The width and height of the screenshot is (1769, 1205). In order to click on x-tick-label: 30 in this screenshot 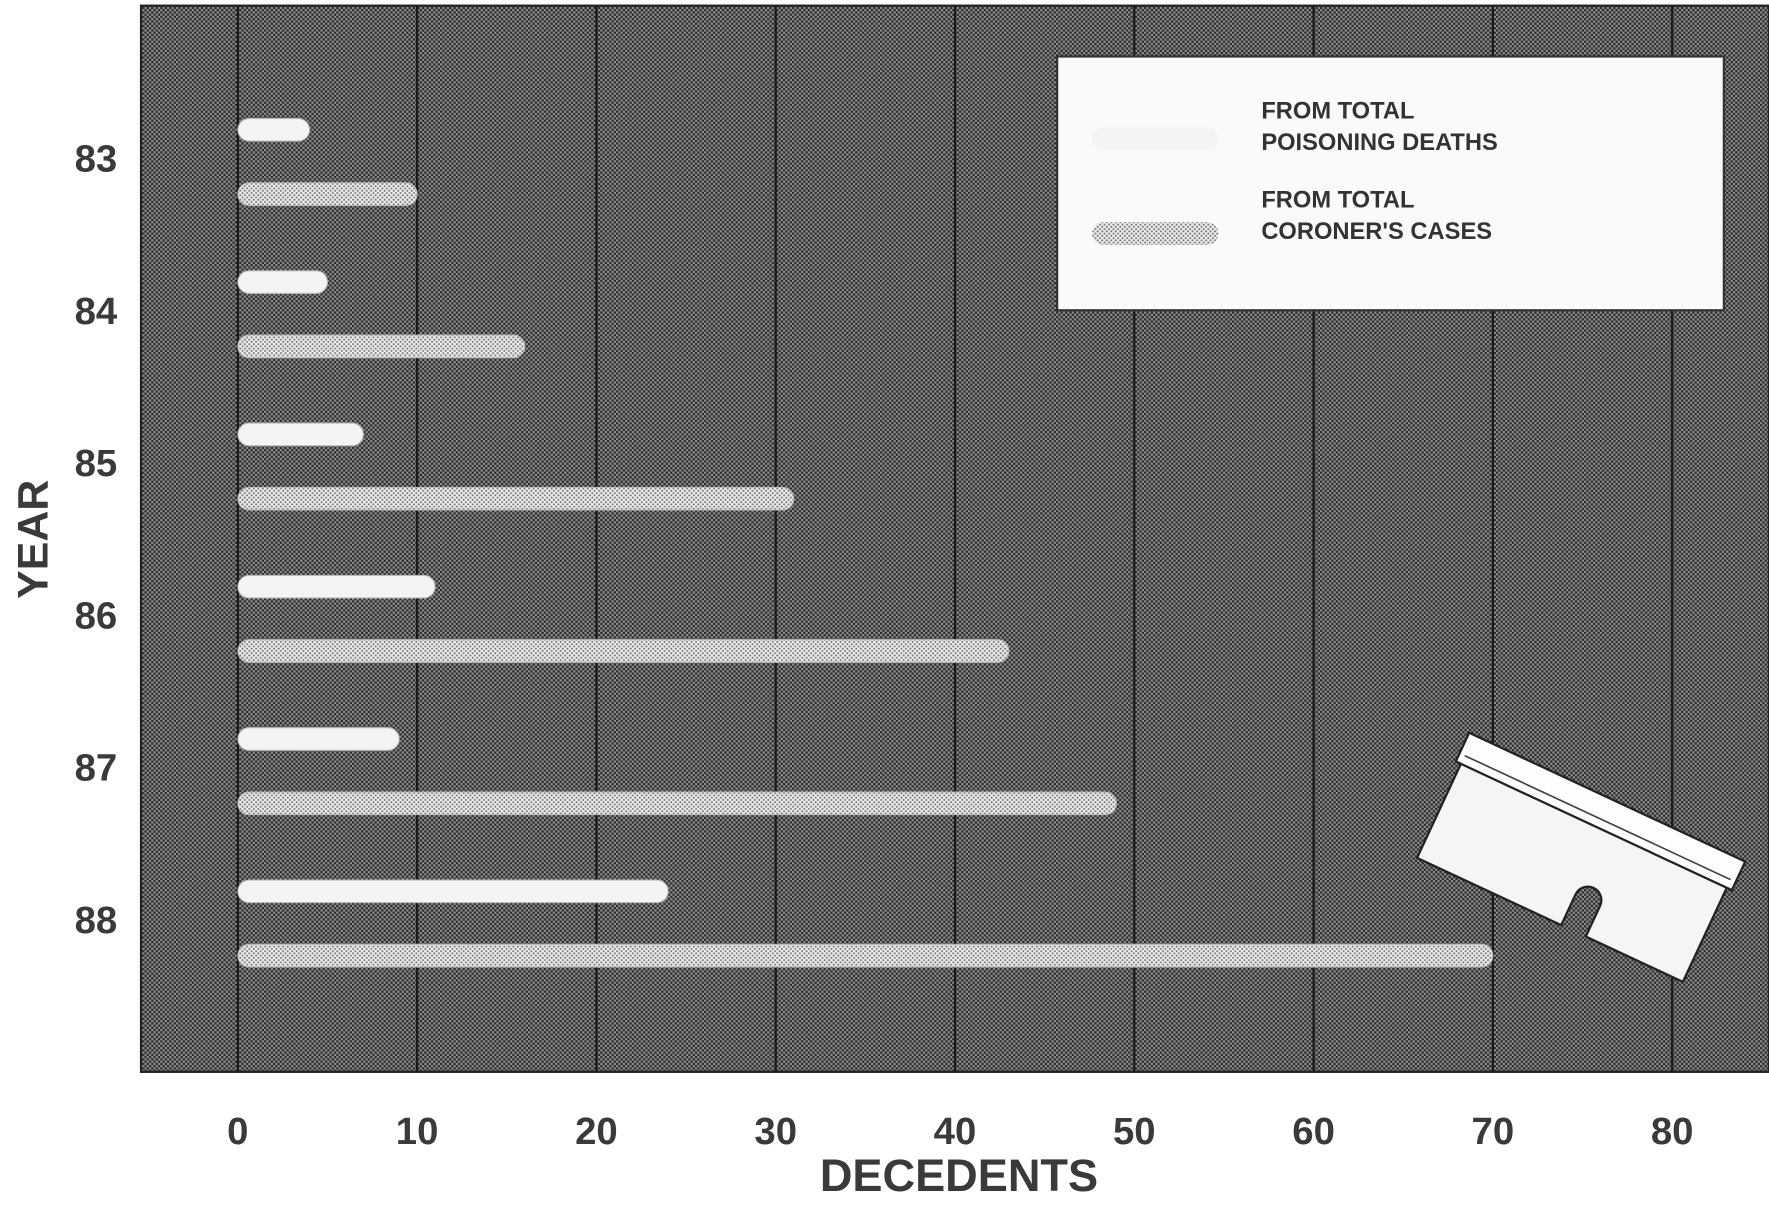, I will do `click(775, 1131)`.